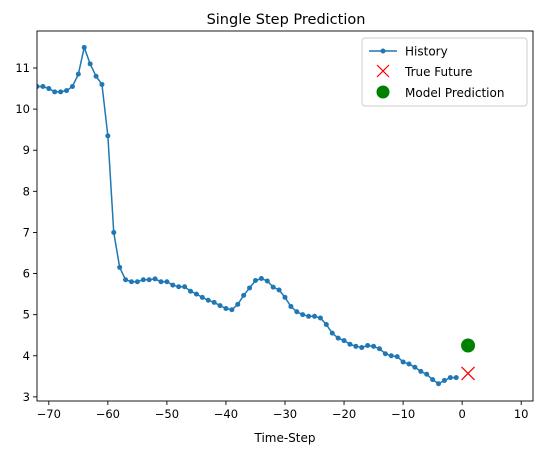  Describe the element at coordinates (22, 68) in the screenshot. I see `y-tick-label: 11` at that location.